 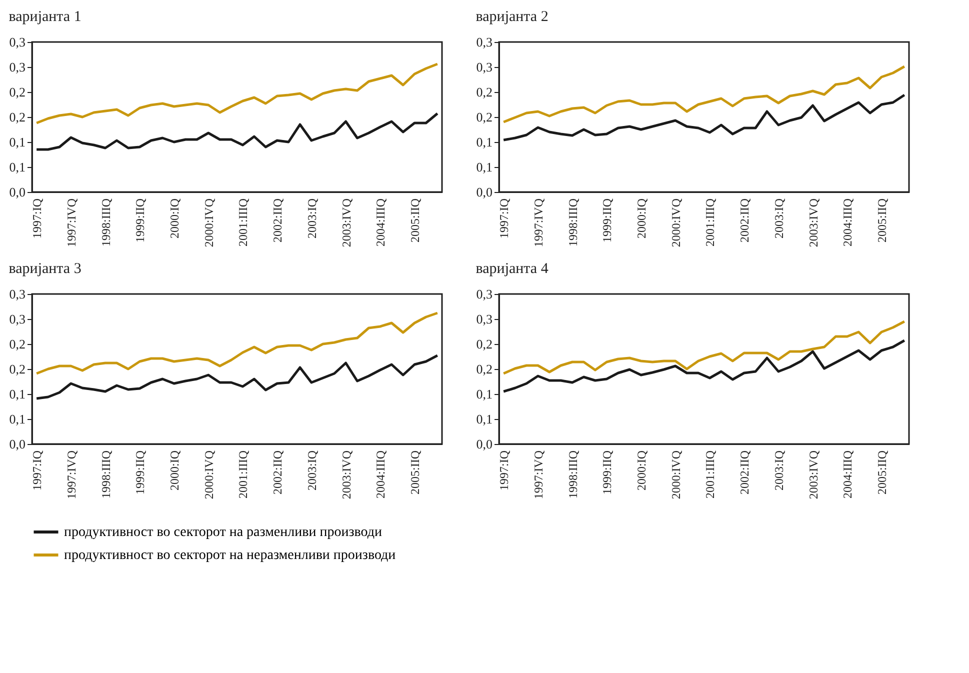 I want to click on legend-label: продуктивност во секторот на неразменливи производи, so click(x=230, y=555).